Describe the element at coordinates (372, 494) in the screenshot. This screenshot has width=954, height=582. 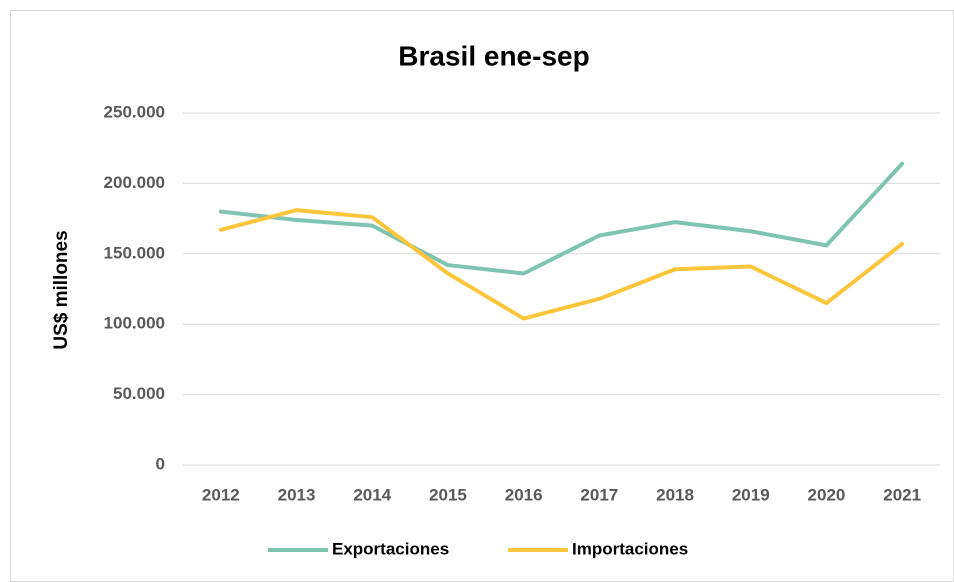
I see `x-tick-label: 2014` at that location.